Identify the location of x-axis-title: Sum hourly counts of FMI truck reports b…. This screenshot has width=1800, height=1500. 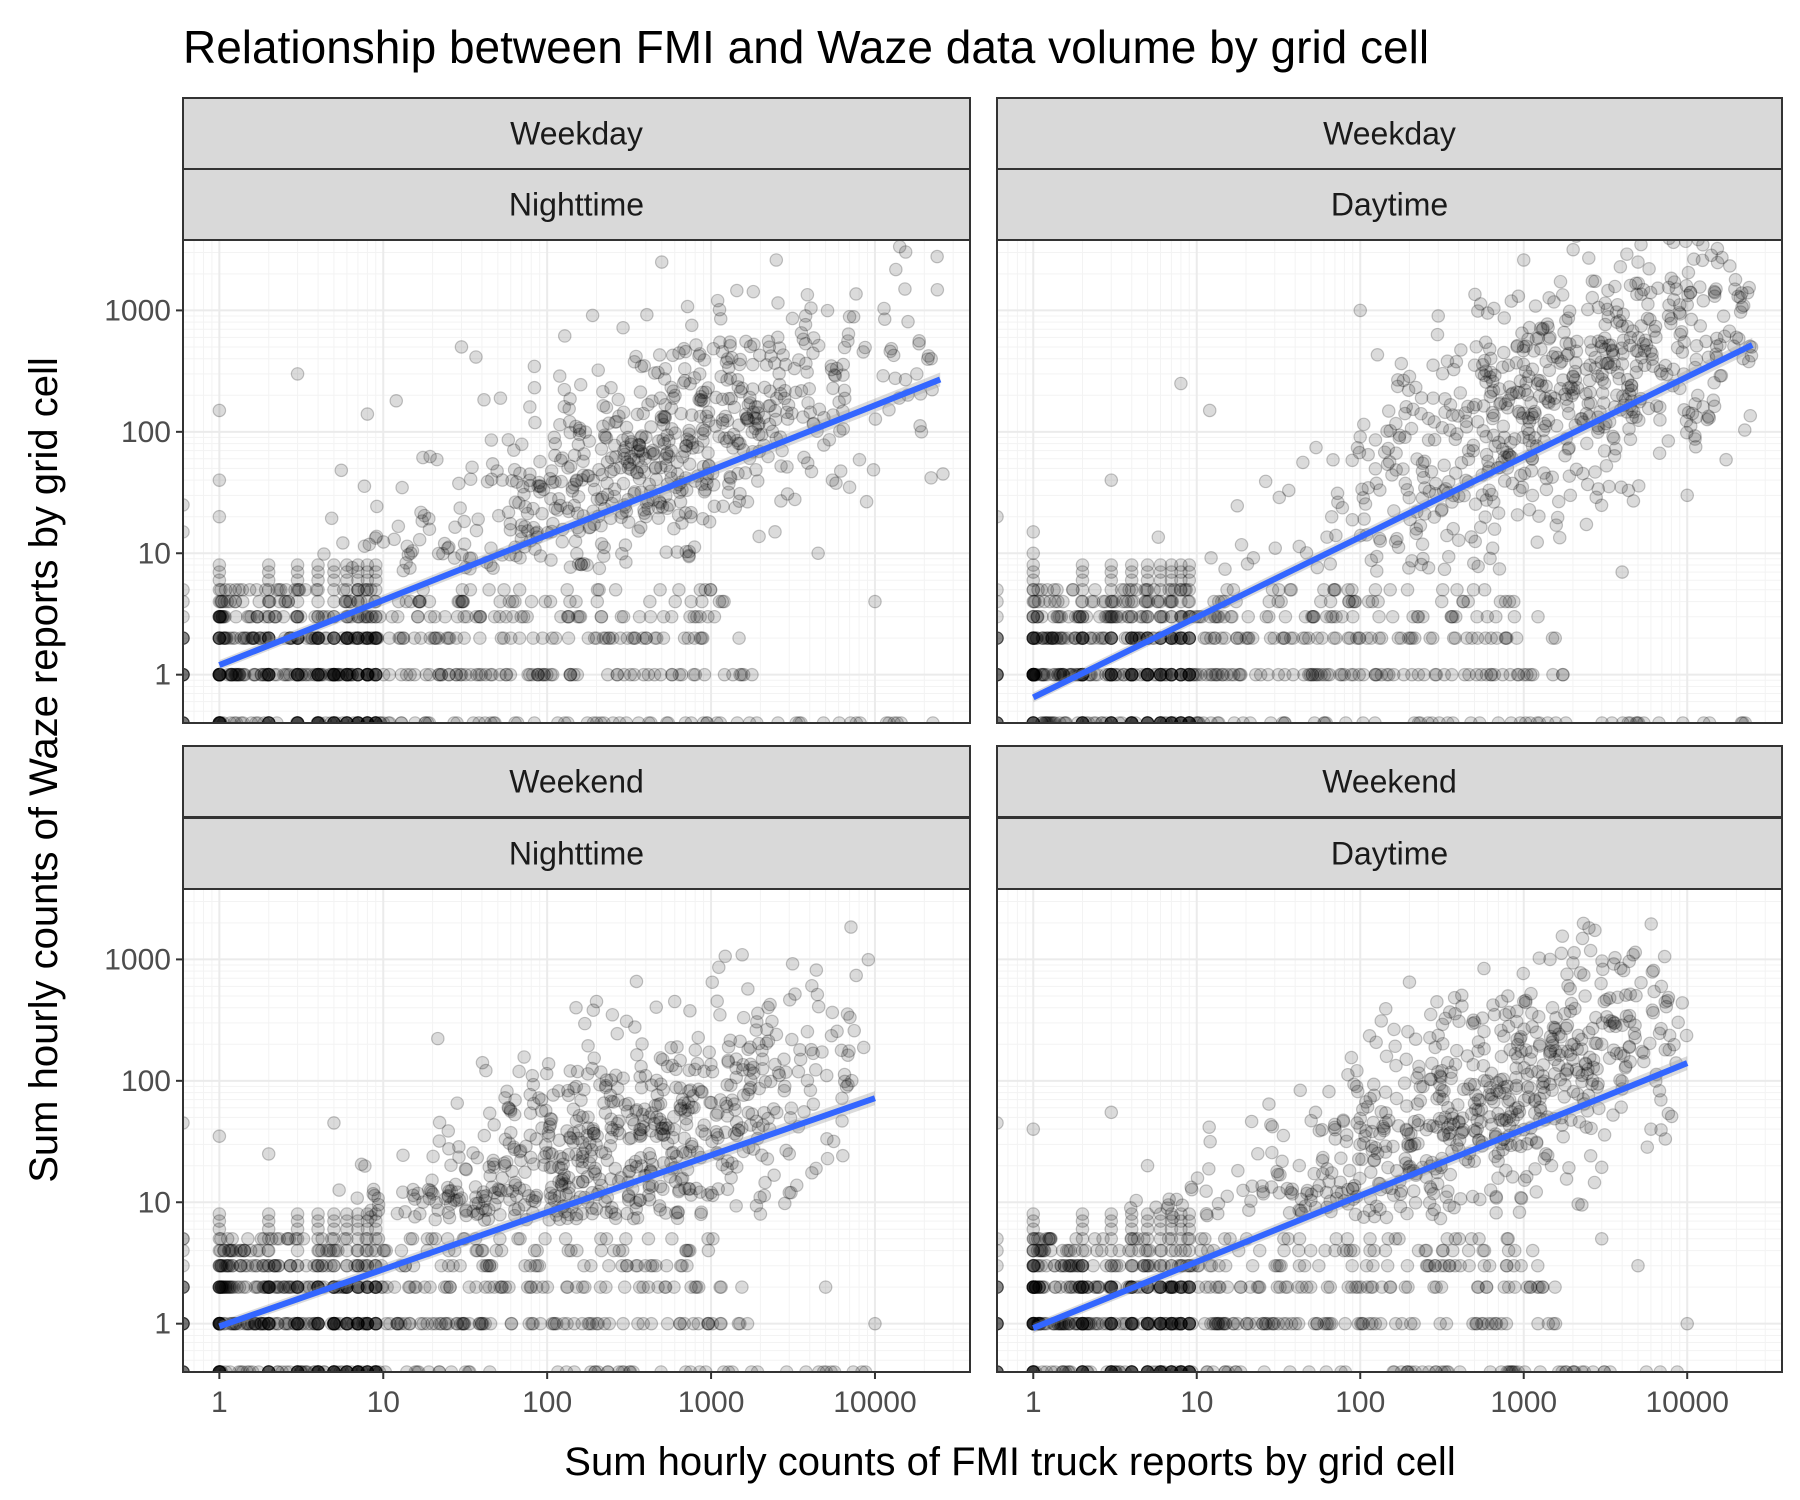
(1009, 1462).